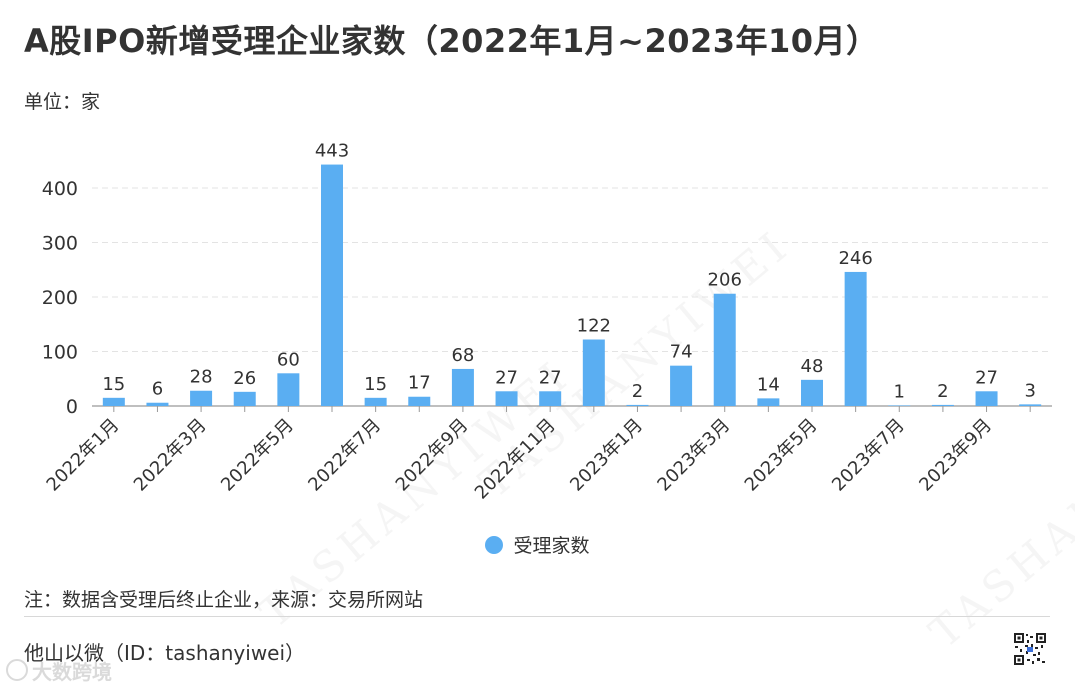 This screenshot has height=689, width=1075. I want to click on data-label: 6, so click(157, 389).